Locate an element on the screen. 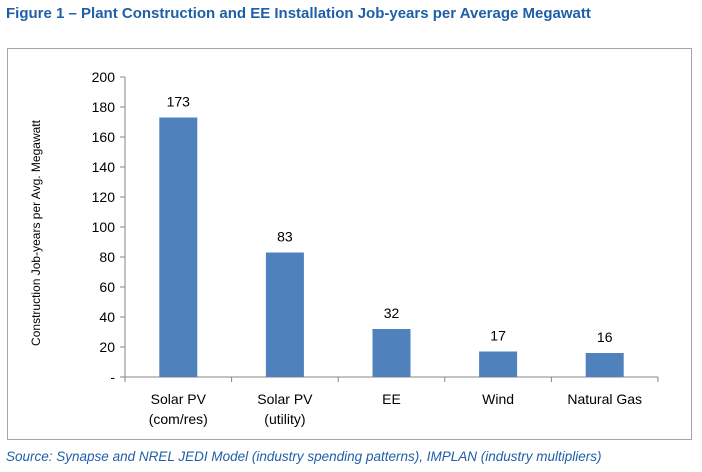 The image size is (702, 472). y-tick-label: 40 is located at coordinates (107, 317).